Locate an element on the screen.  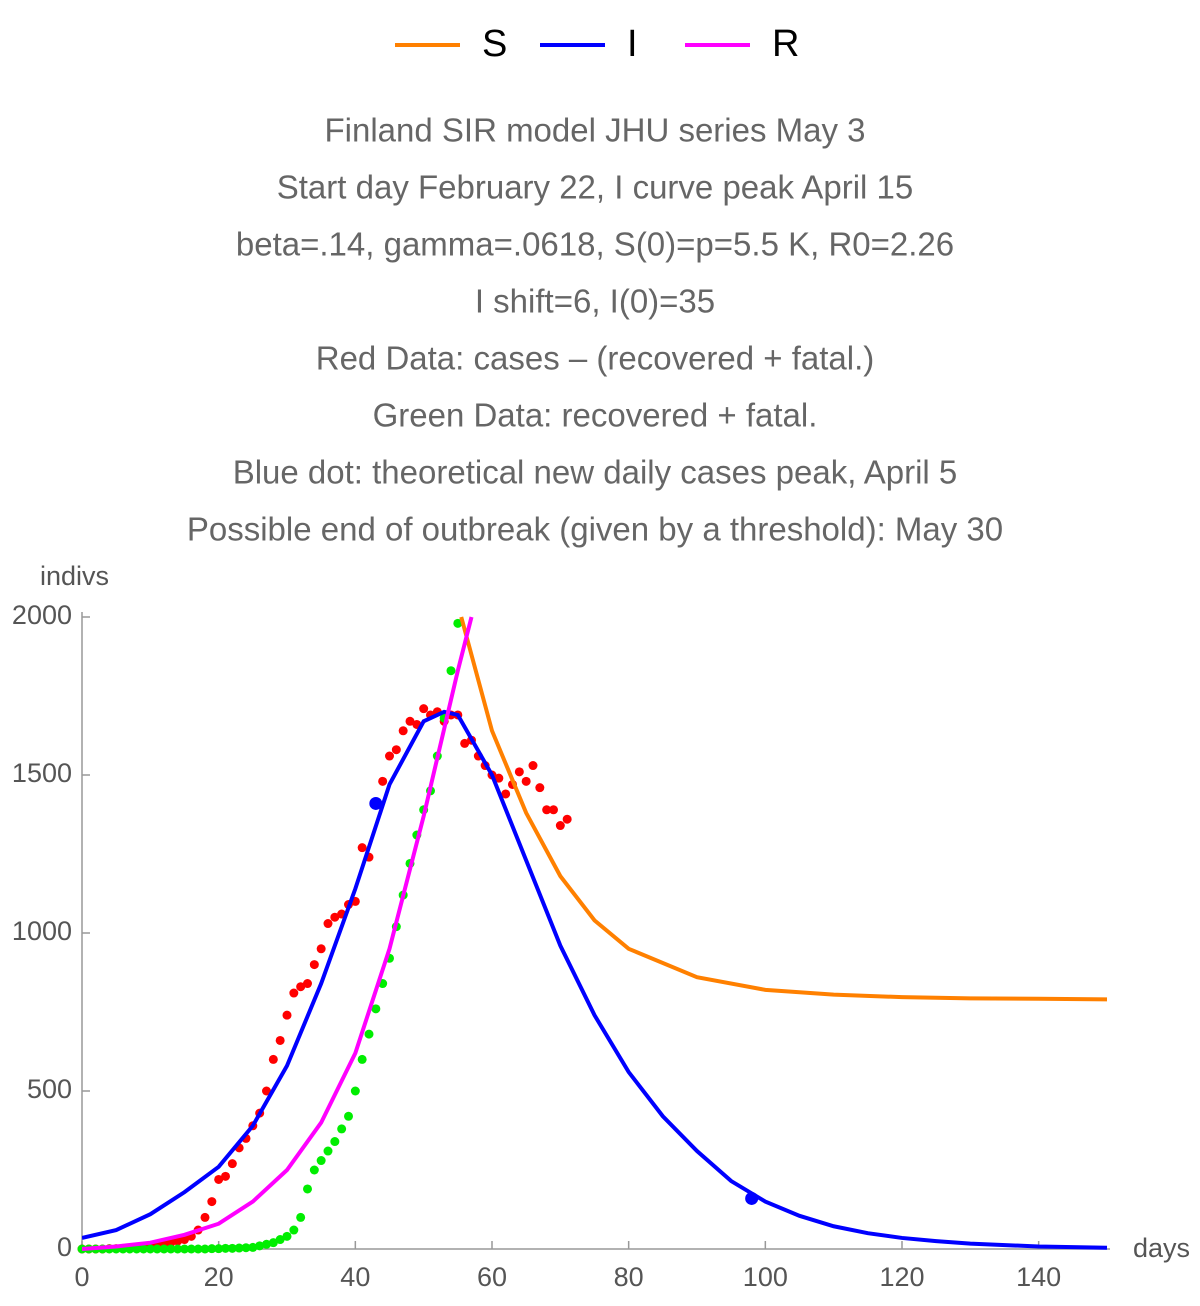
x-tick-label: 100 is located at coordinates (765, 1277).